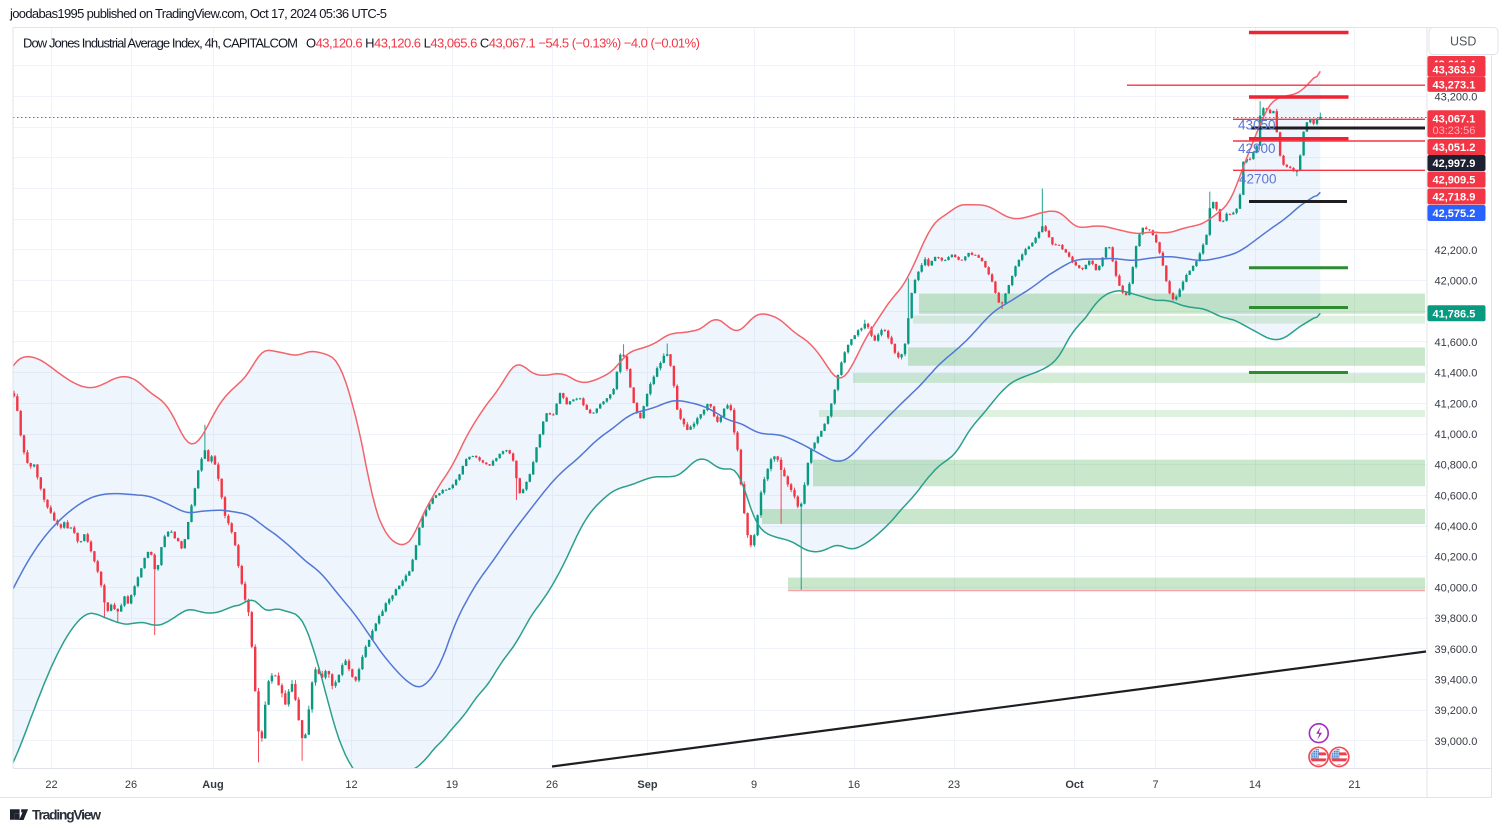 Image resolution: width=1500 pixels, height=832 pixels. I want to click on svg-text: Sep, so click(647, 785).